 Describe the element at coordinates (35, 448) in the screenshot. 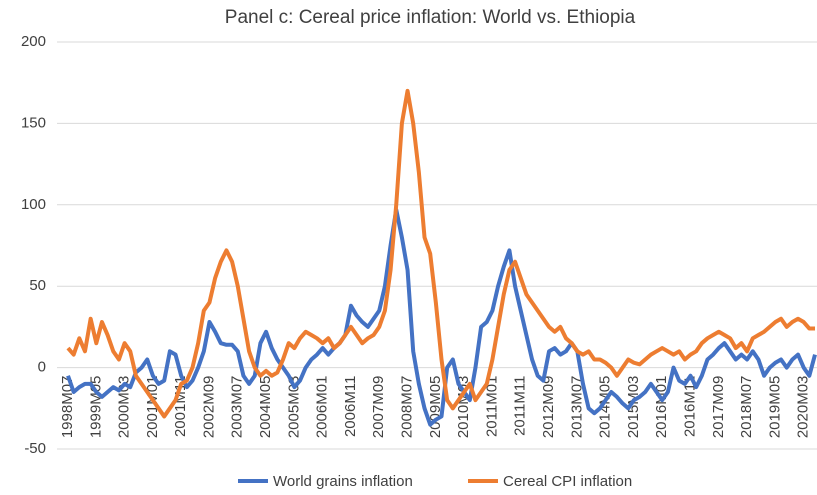

I see `y-tick-label: -50` at that location.